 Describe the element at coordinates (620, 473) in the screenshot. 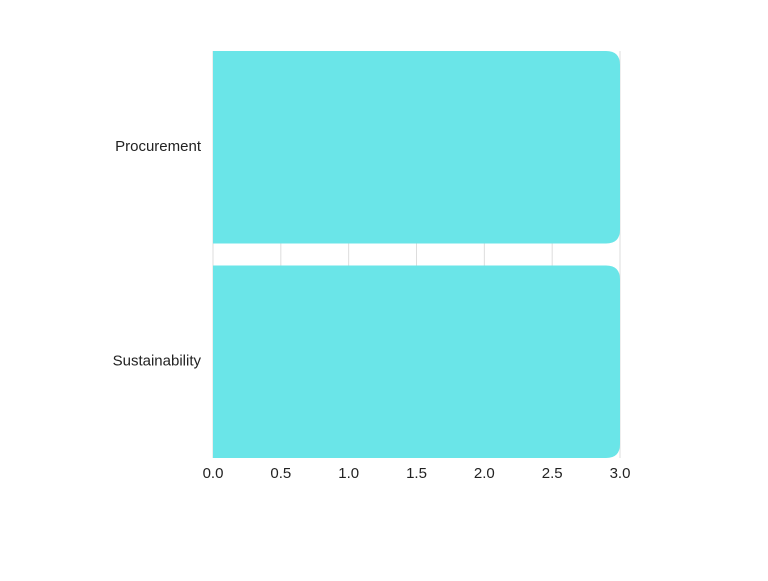

I see `x-tick-label: 3.0` at that location.